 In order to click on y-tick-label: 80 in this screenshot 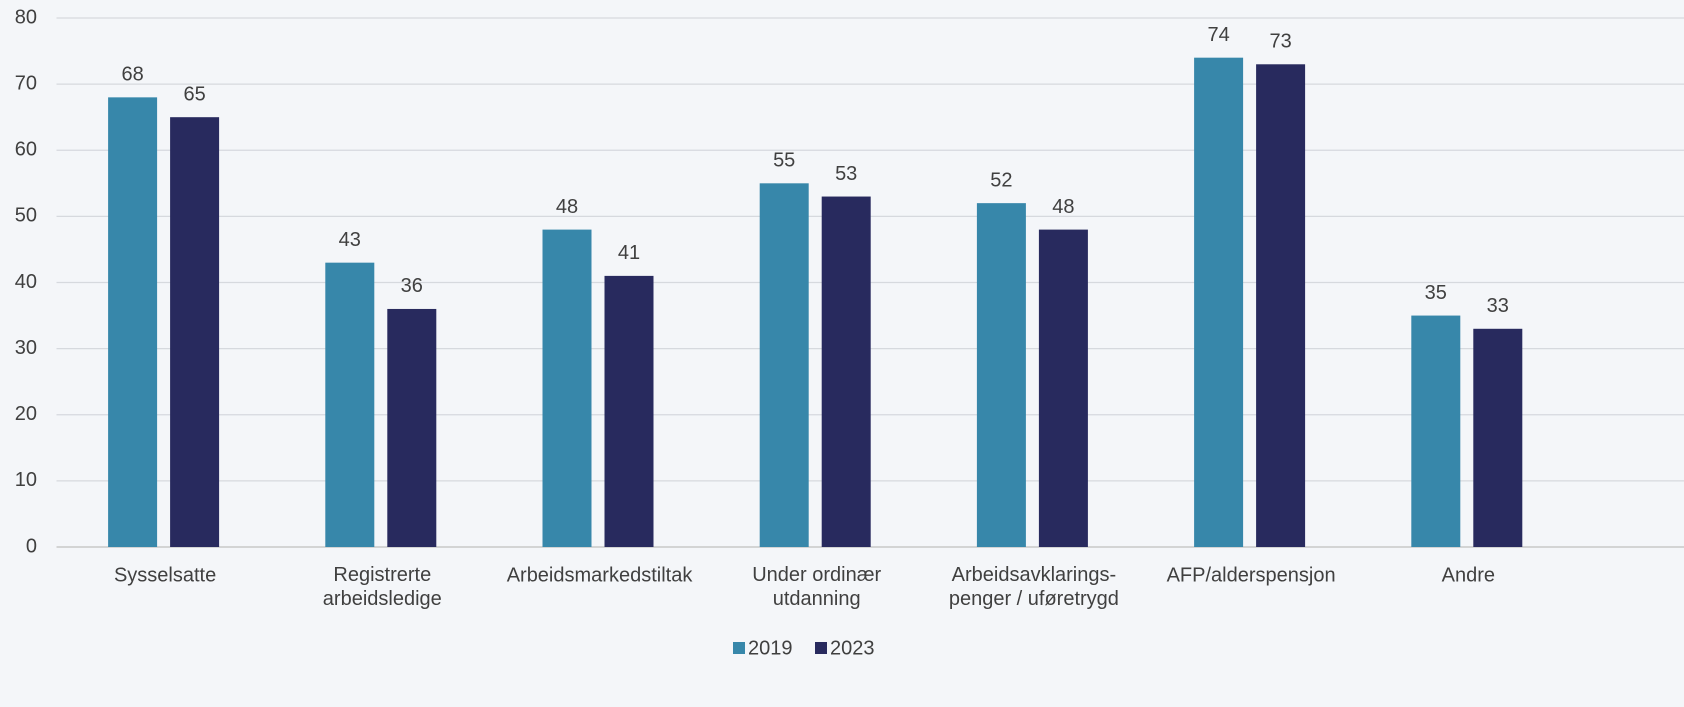, I will do `click(26, 17)`.